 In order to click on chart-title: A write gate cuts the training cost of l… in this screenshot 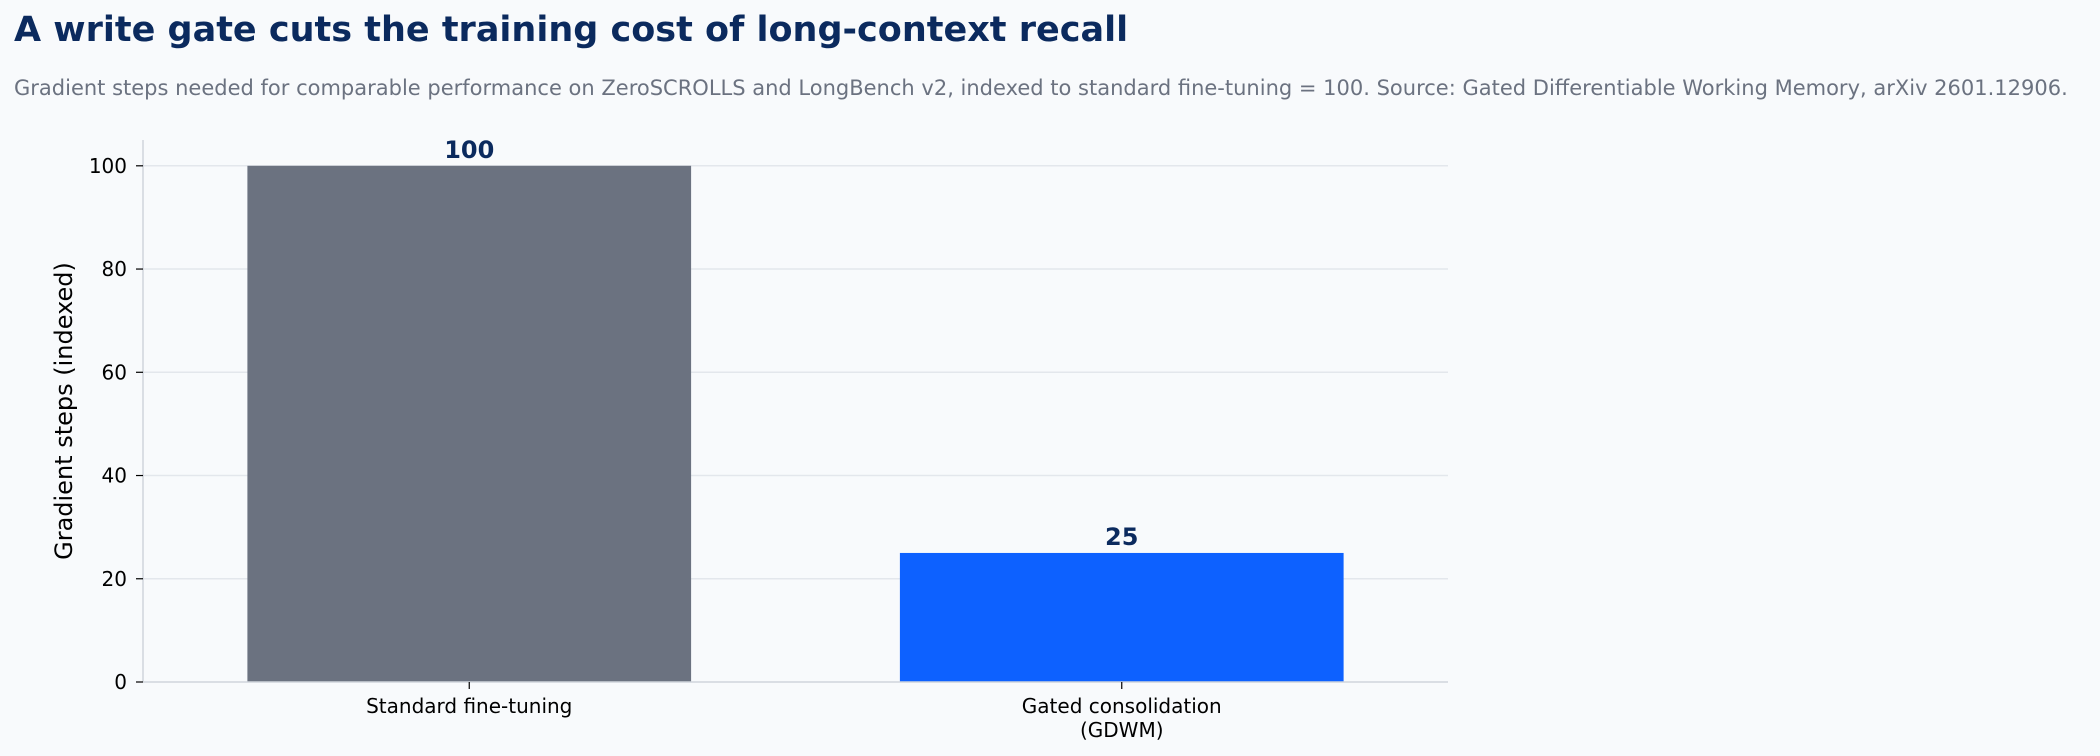, I will do `click(571, 30)`.